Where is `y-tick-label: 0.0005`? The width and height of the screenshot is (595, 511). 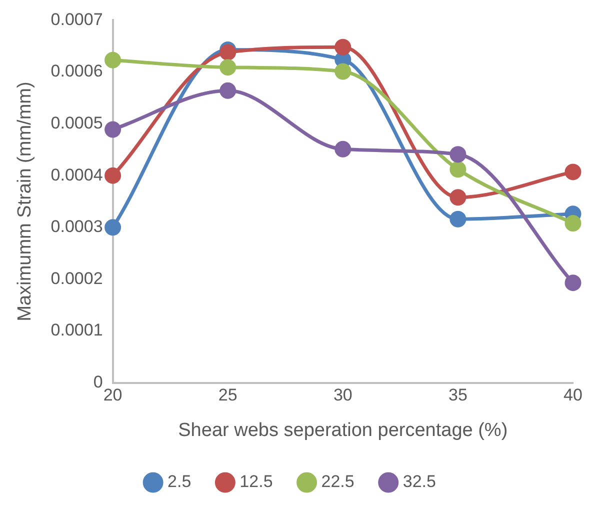 y-tick-label: 0.0005 is located at coordinates (76, 122).